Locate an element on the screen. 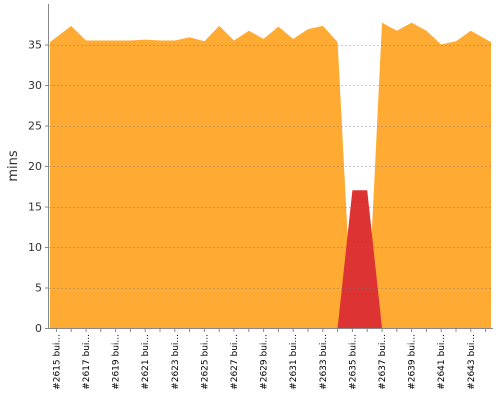  y-tick-label: 35 is located at coordinates (35, 45).